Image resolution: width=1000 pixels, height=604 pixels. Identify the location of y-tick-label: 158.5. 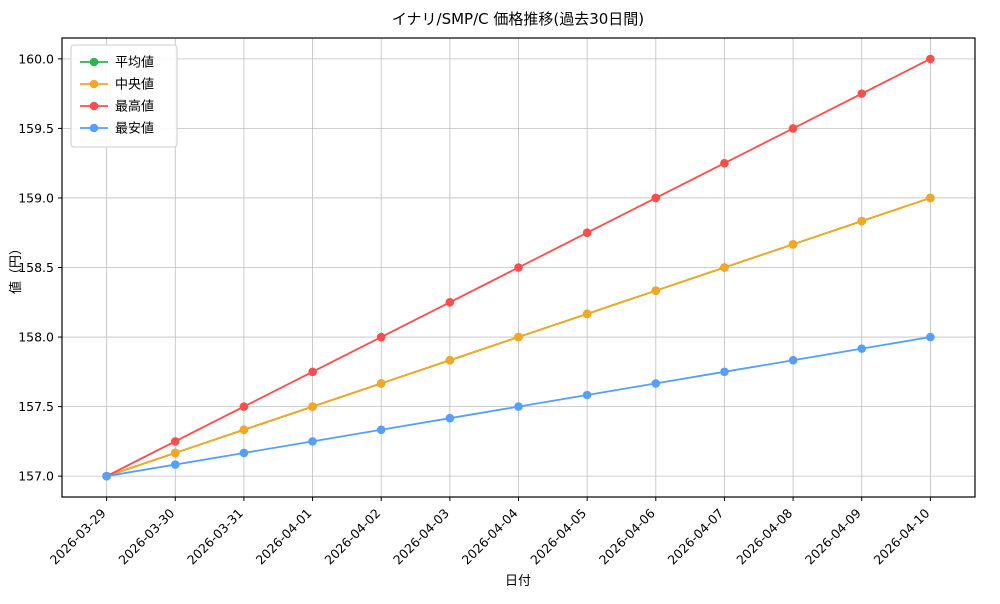
(36, 267).